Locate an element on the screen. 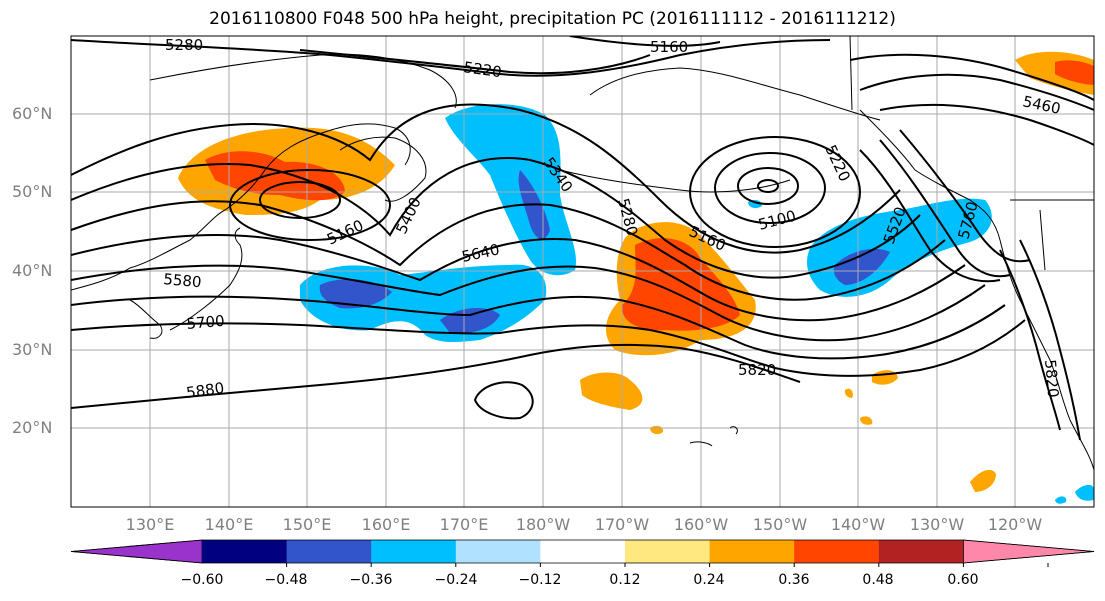  lon-label-140e: 140°E is located at coordinates (229, 524).